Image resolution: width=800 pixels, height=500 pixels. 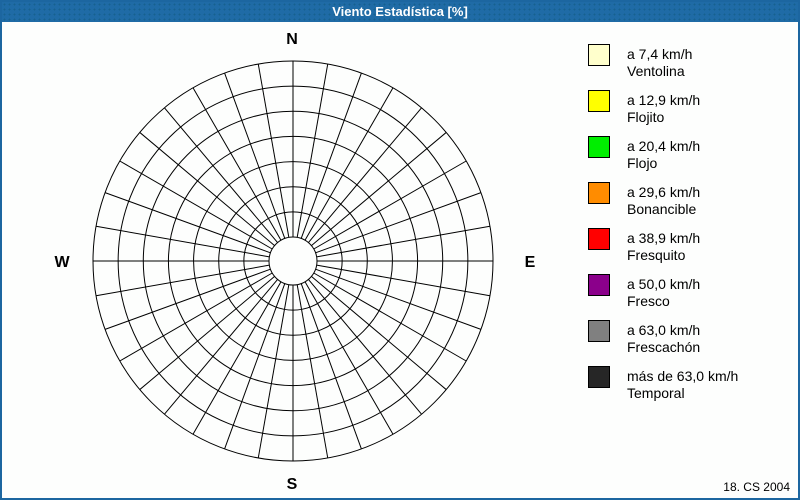 I want to click on titlebar: Viento Estadística [%], so click(x=400, y=12).